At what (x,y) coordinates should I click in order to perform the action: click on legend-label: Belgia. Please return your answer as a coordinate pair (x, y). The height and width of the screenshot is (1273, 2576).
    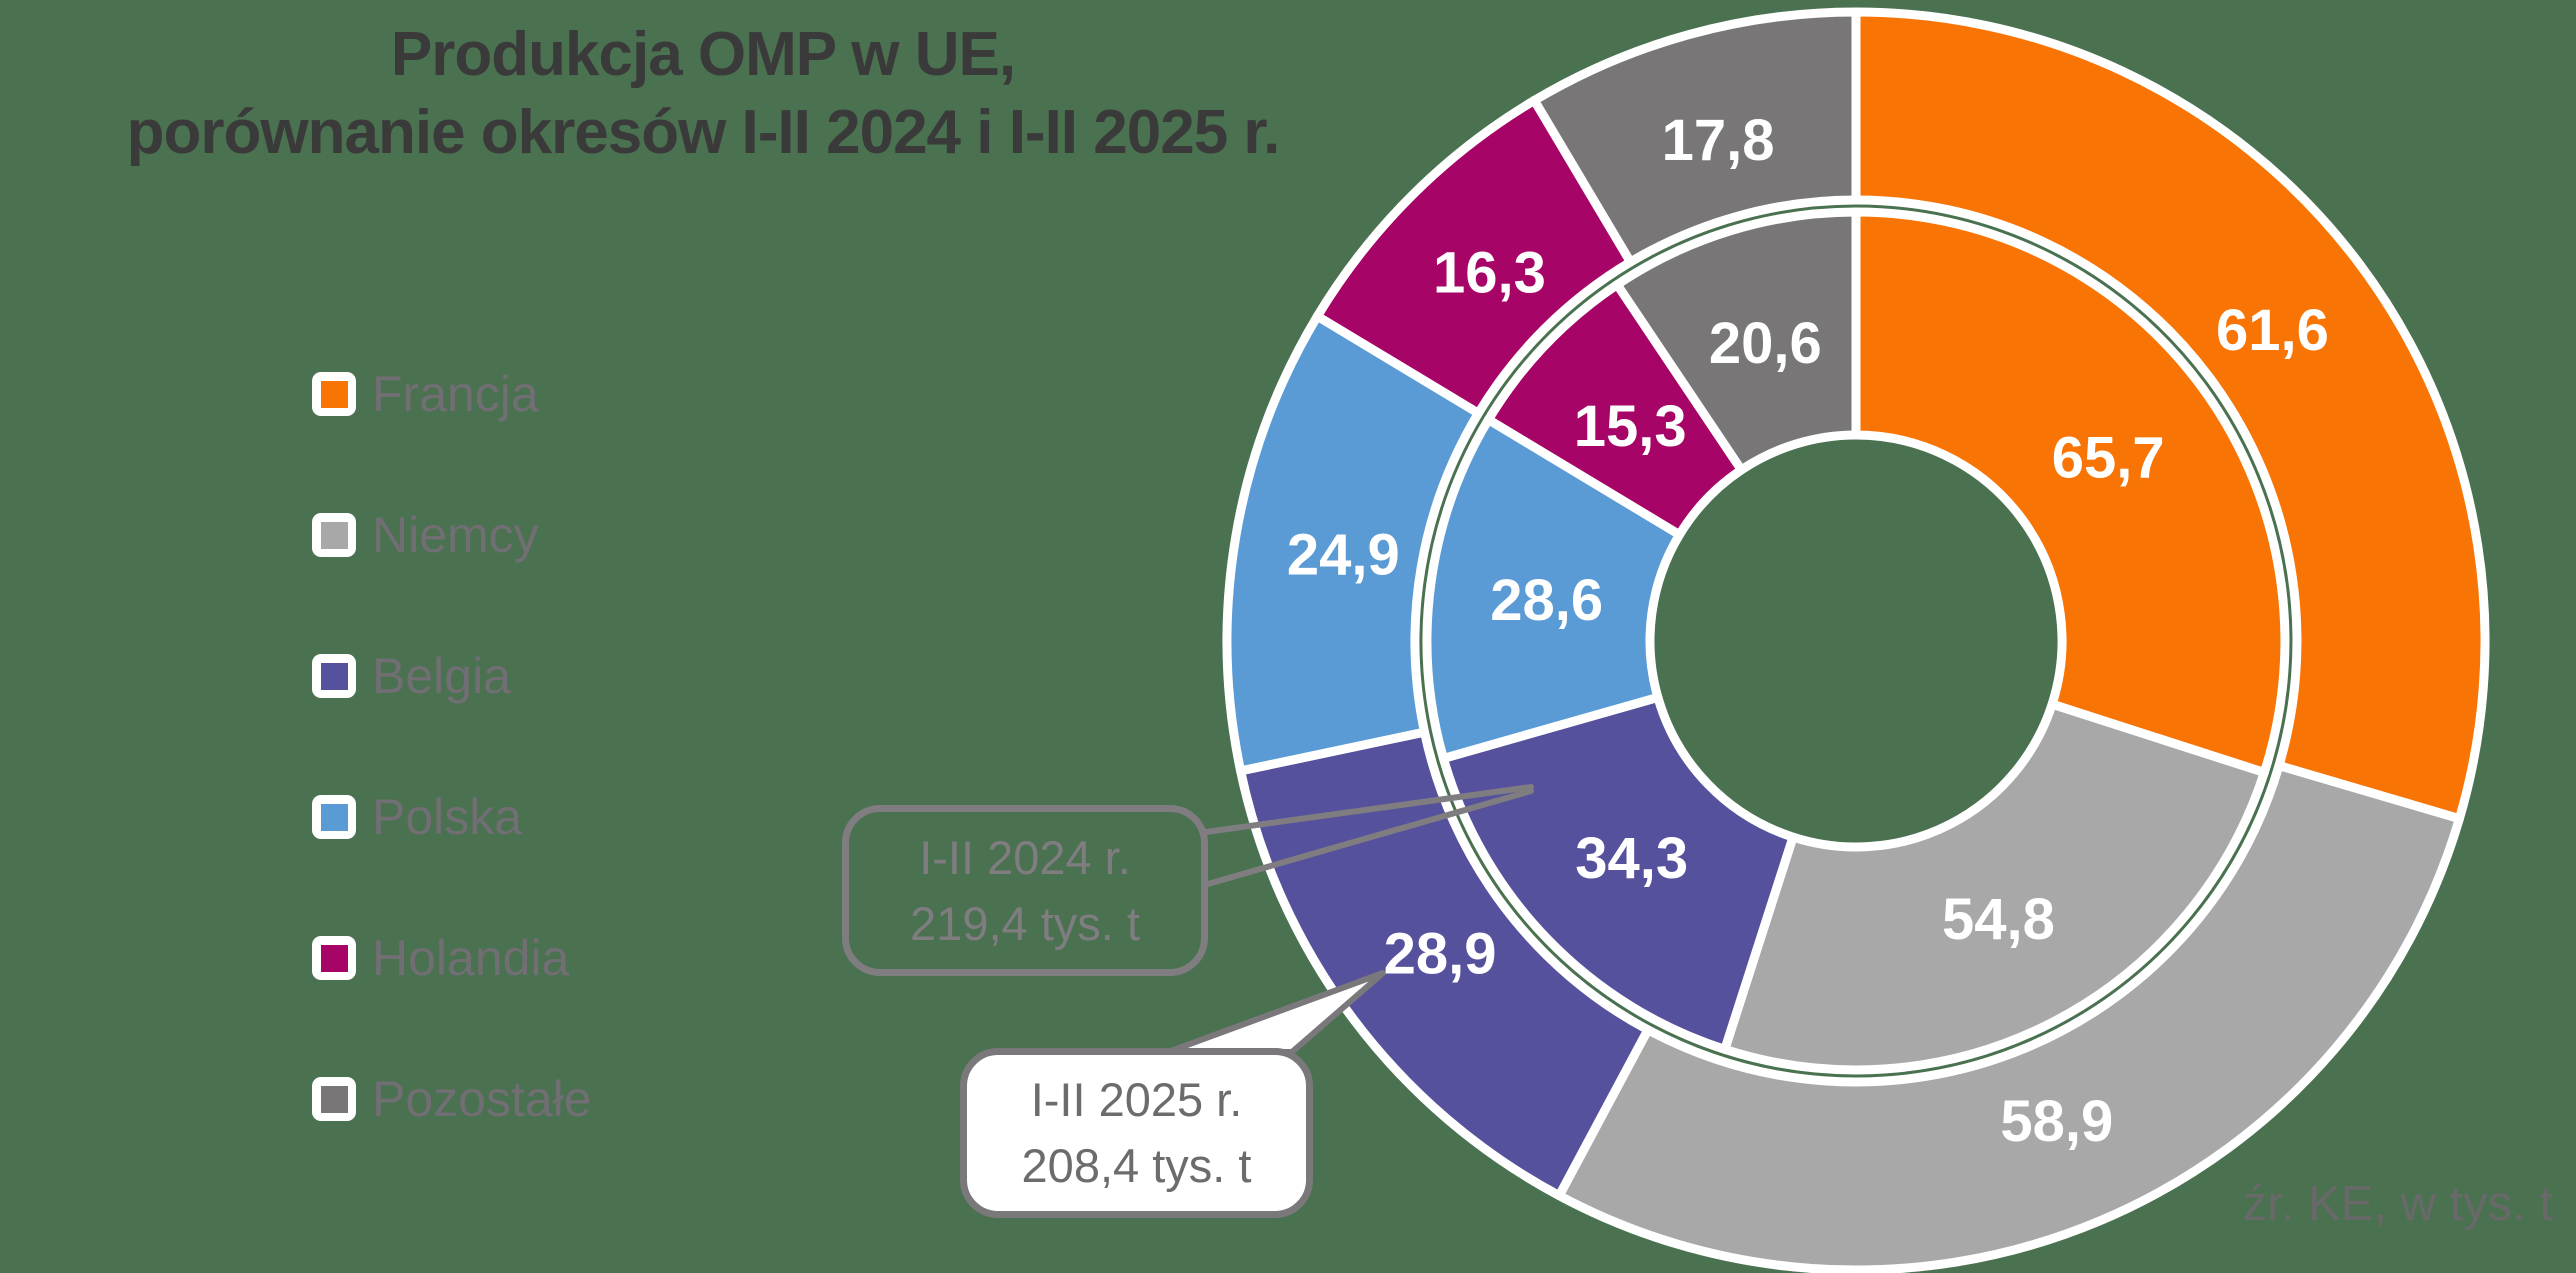
    Looking at the image, I should click on (441, 676).